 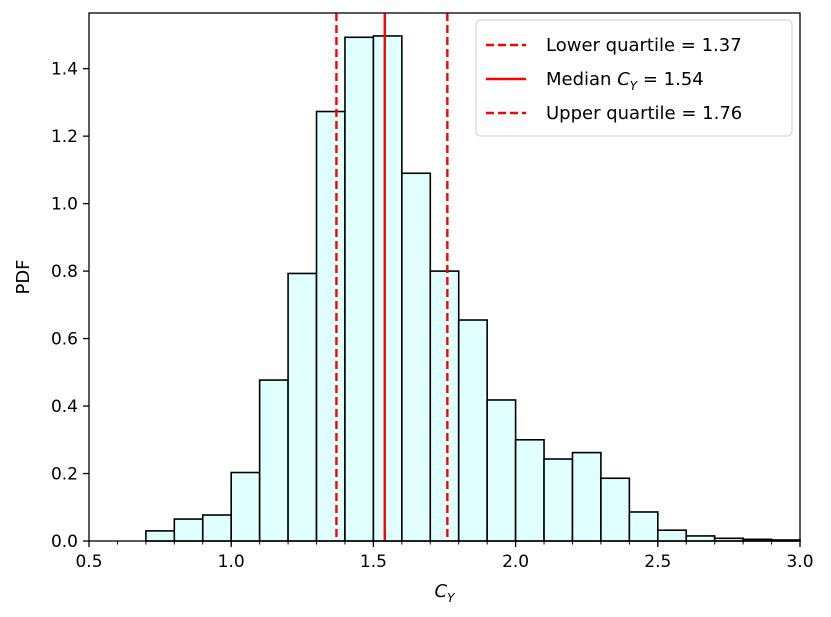 I want to click on x-tick-label: 1.5, so click(x=373, y=562).